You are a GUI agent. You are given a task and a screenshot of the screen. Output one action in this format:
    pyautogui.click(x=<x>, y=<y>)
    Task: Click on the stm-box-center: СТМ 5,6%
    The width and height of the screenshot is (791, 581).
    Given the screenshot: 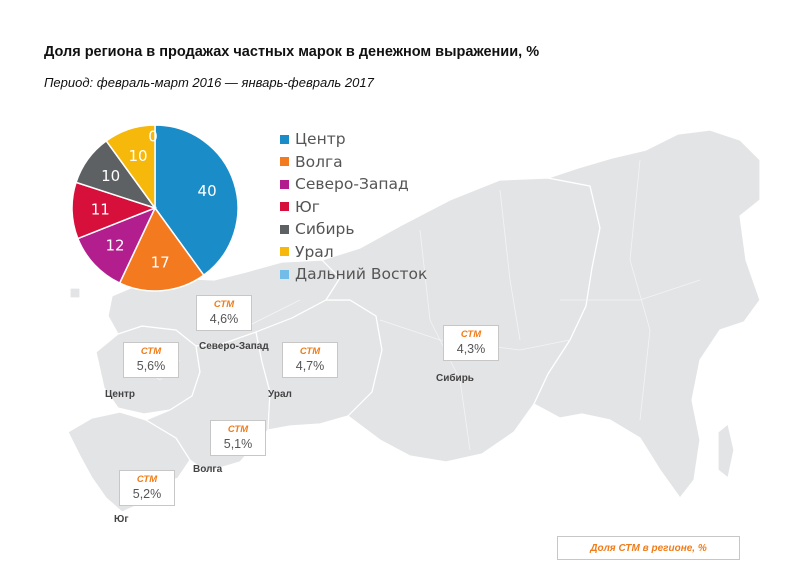 What is the action you would take?
    pyautogui.click(x=151, y=360)
    